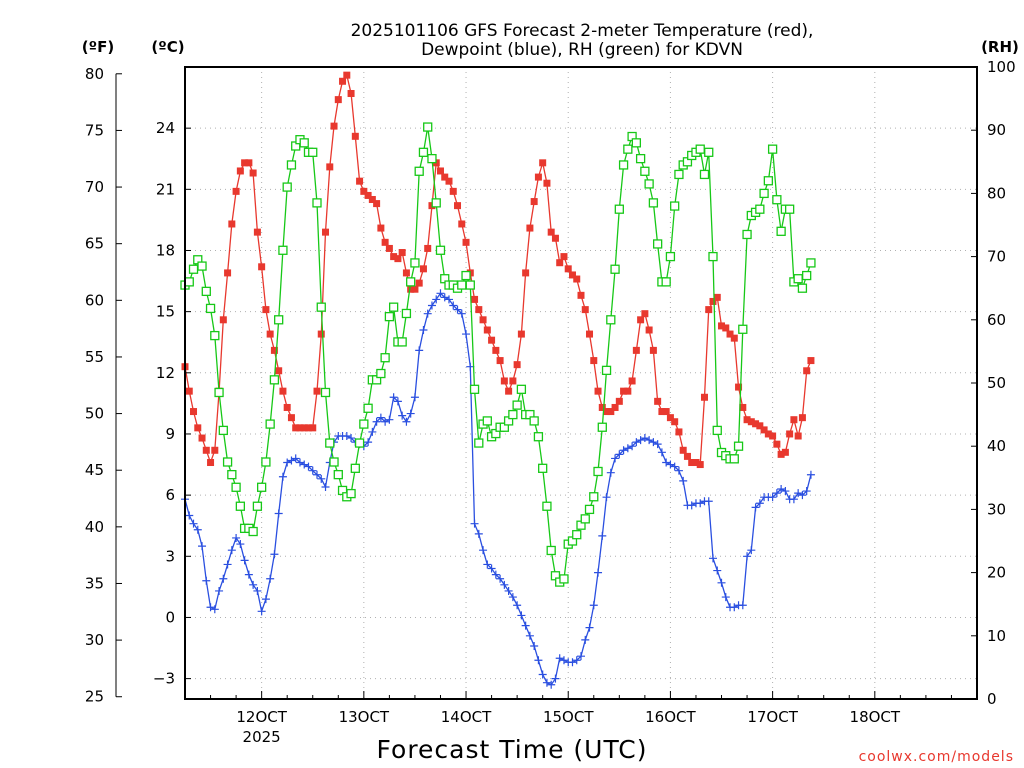 The image size is (1024, 768). Describe the element at coordinates (94, 640) in the screenshot. I see `fahrenheit-tick-label: 30` at that location.